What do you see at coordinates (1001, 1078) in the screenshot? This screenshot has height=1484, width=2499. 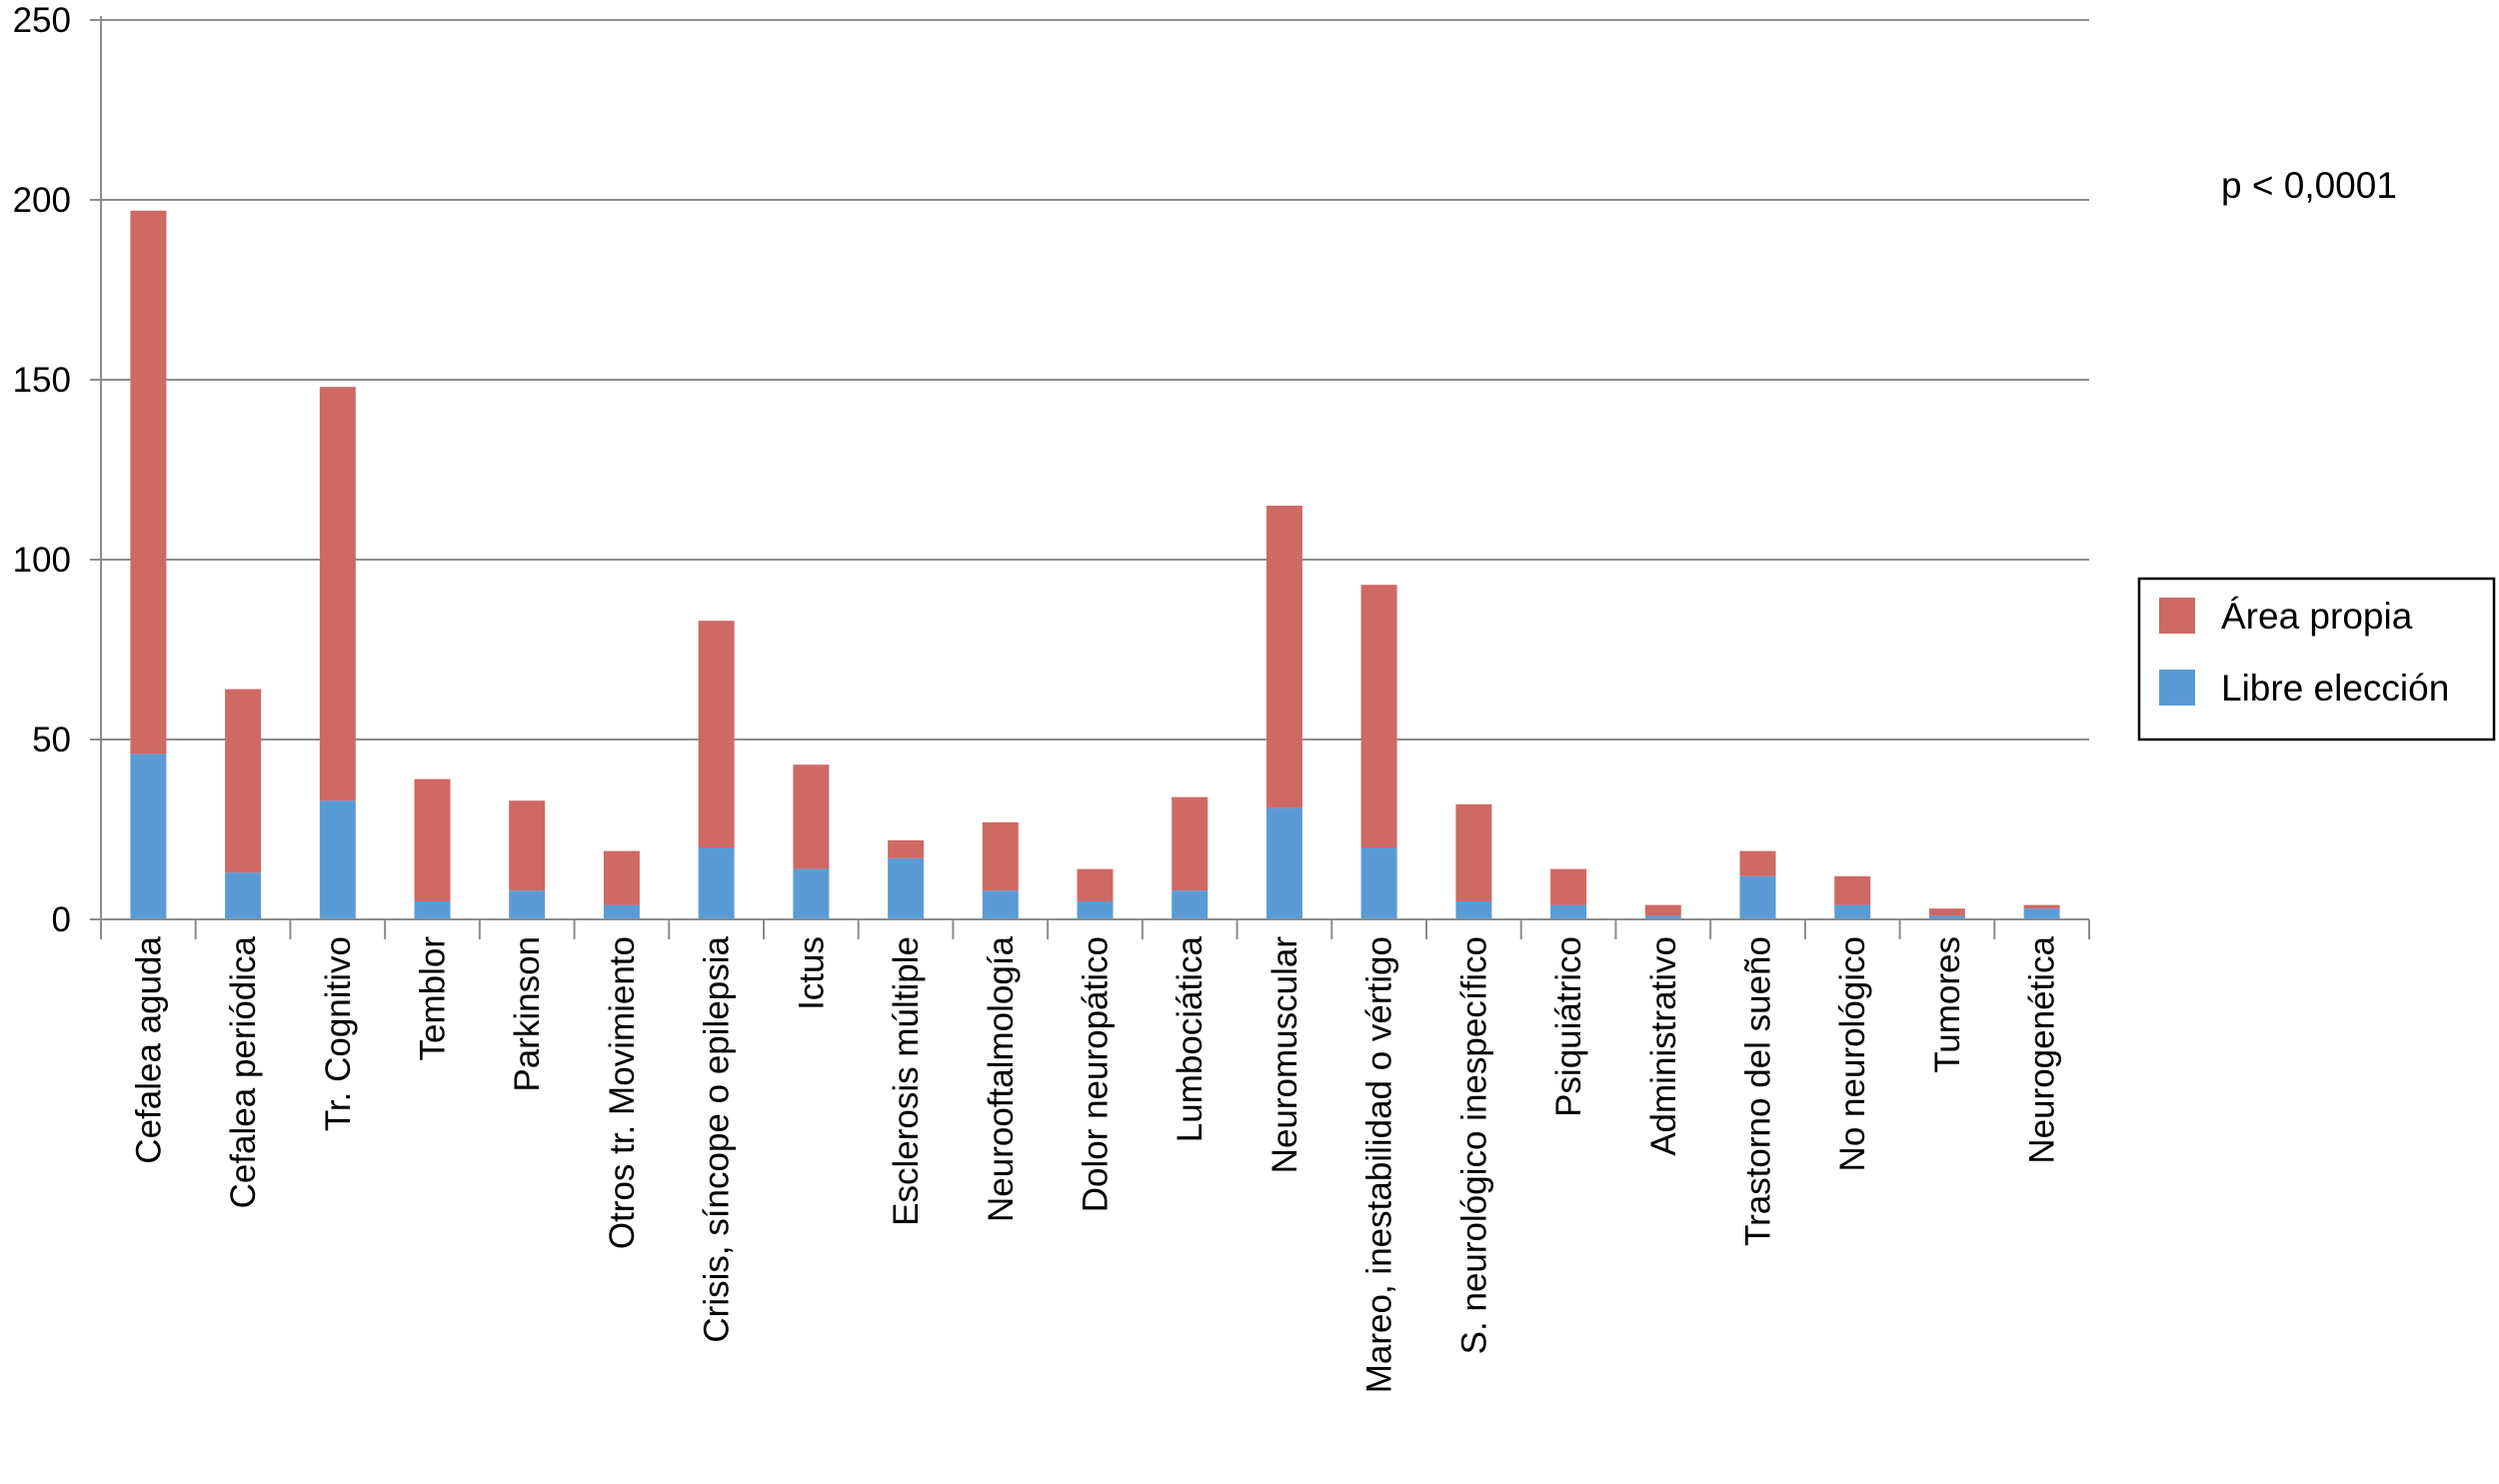 I see `x-tick-label: Neurooftalmología` at bounding box center [1001, 1078].